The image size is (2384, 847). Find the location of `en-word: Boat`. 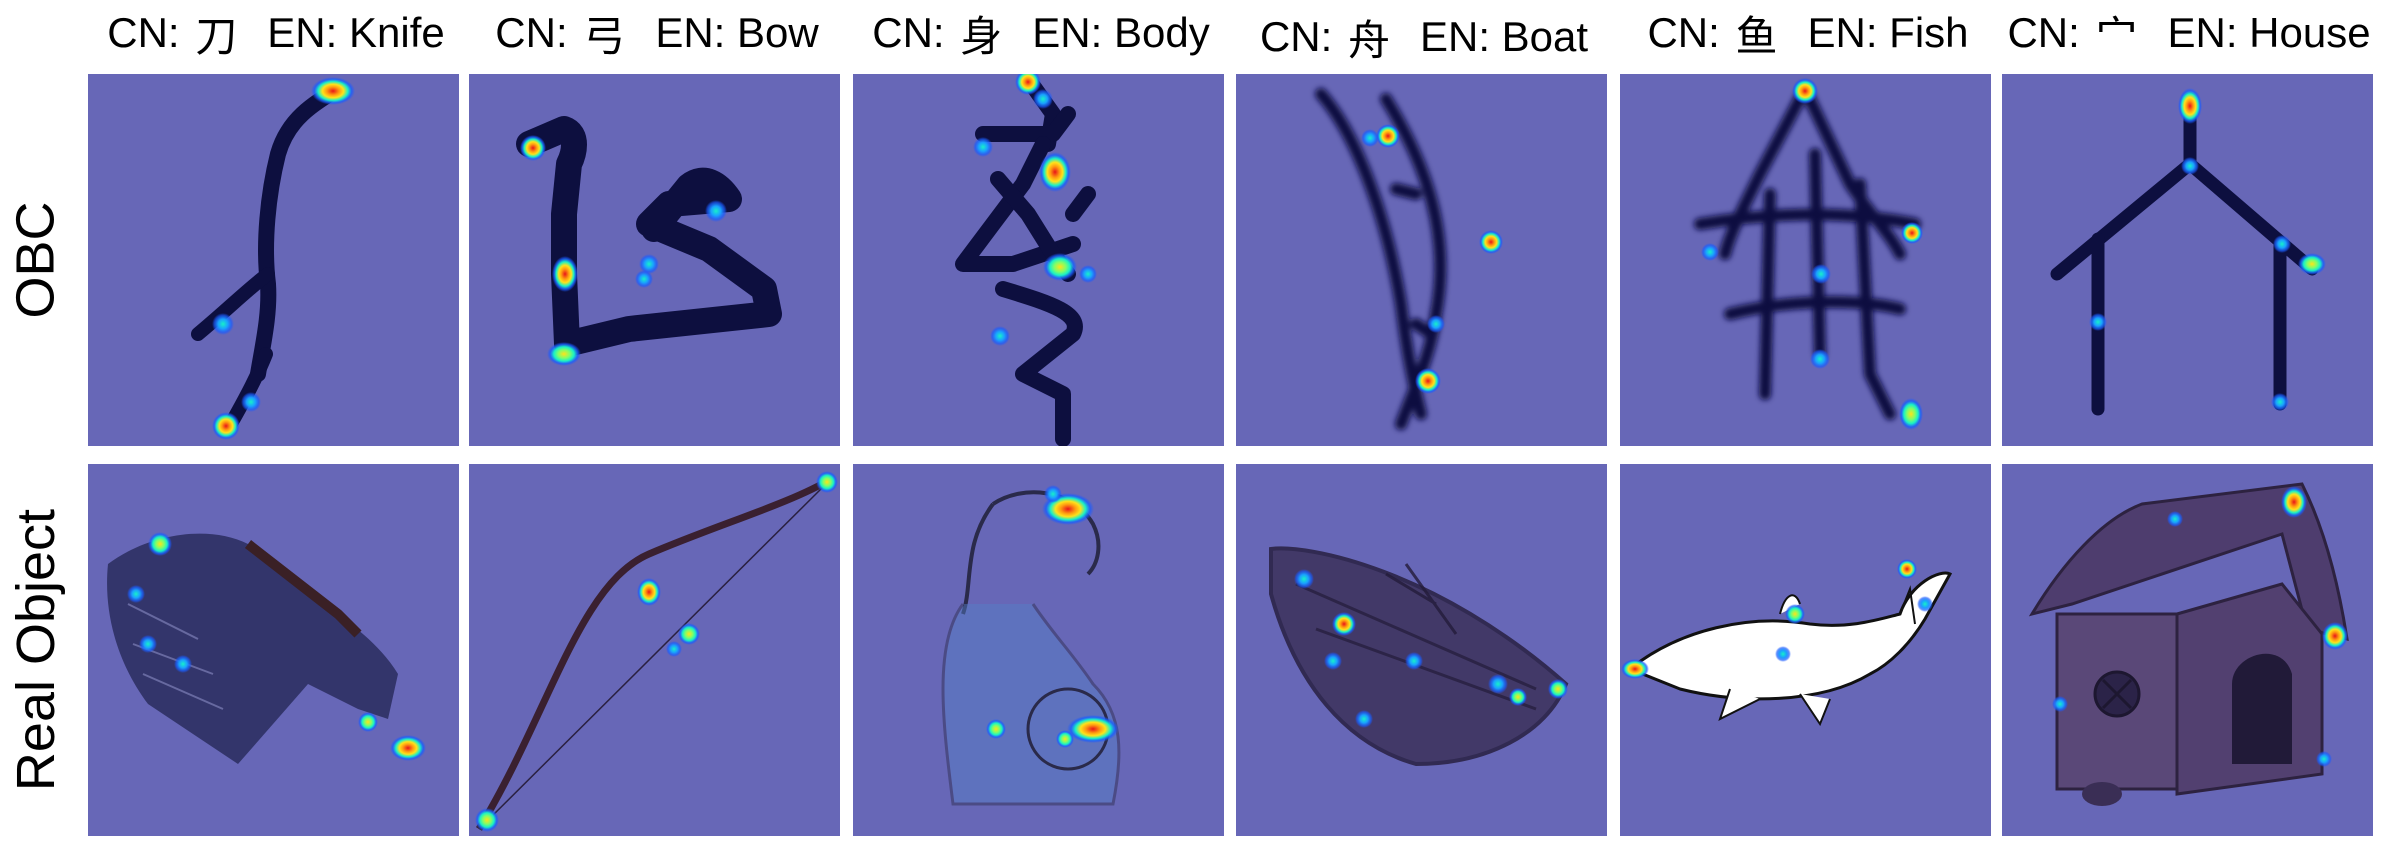

en-word: Boat is located at coordinates (1545, 36).